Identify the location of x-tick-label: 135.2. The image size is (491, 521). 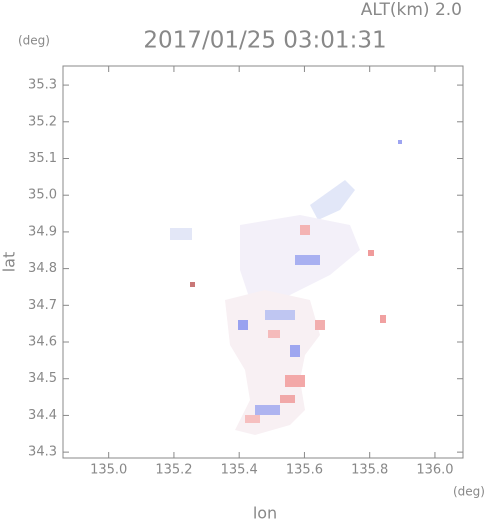
(173, 470).